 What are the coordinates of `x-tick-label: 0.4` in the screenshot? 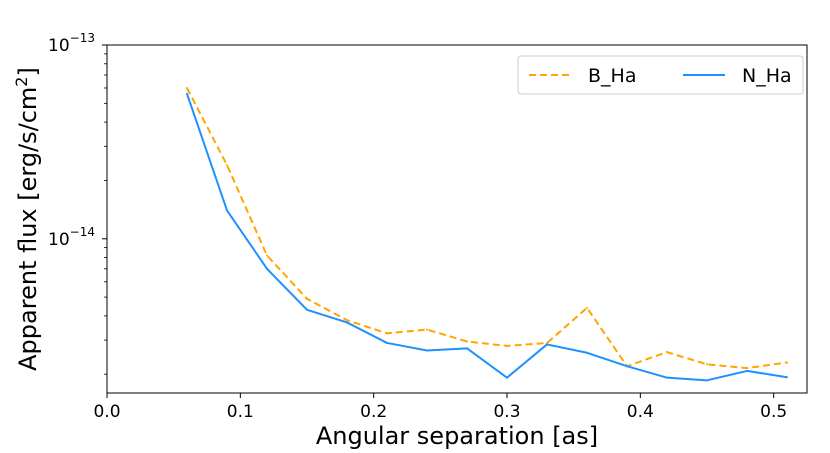 It's located at (640, 412).